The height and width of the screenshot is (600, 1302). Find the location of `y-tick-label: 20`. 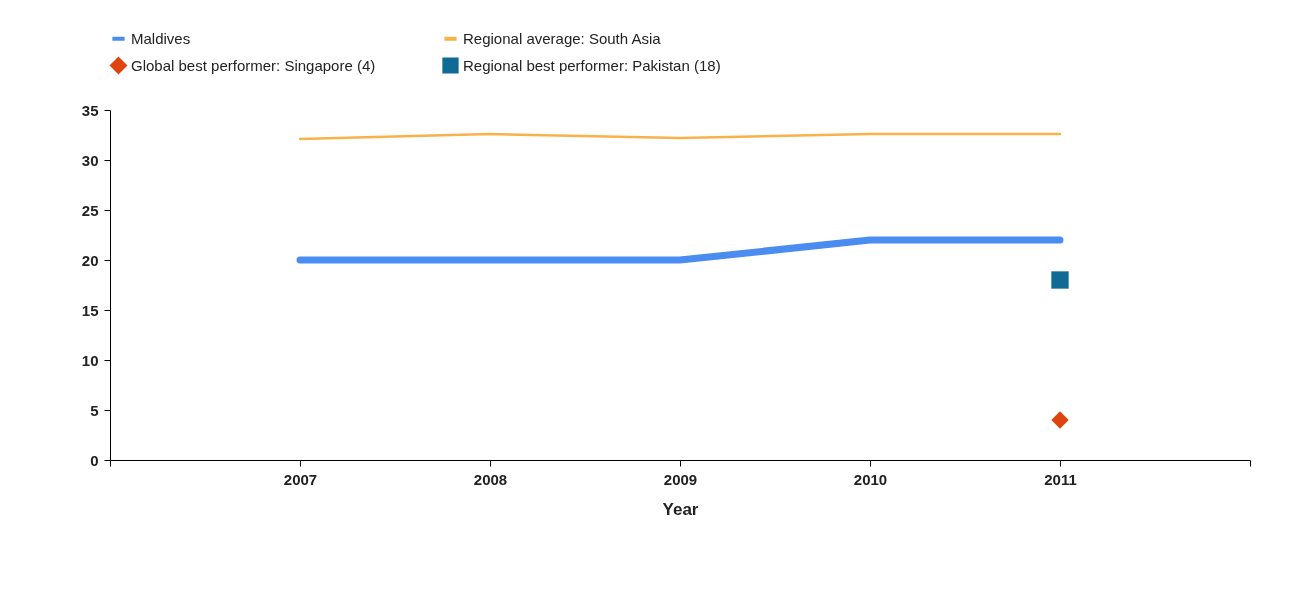

y-tick-label: 20 is located at coordinates (90, 260).